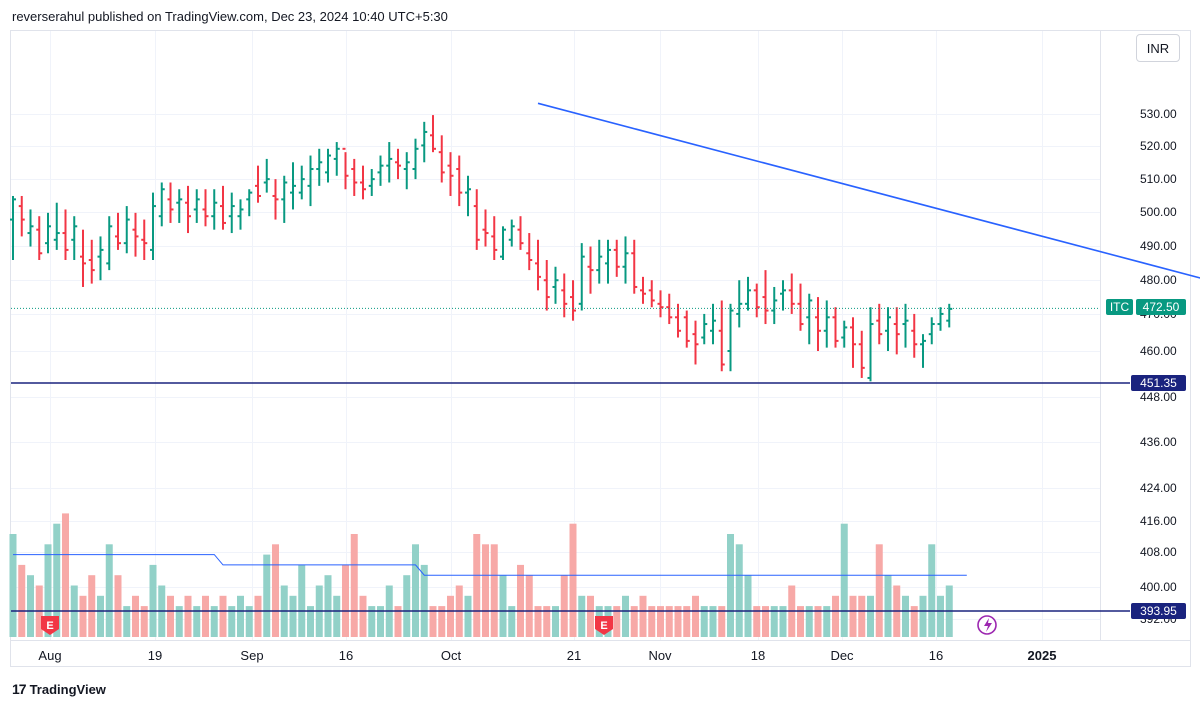 This screenshot has height=706, width=1200. What do you see at coordinates (1158, 397) in the screenshot?
I see `price-tick-label: 448.00` at bounding box center [1158, 397].